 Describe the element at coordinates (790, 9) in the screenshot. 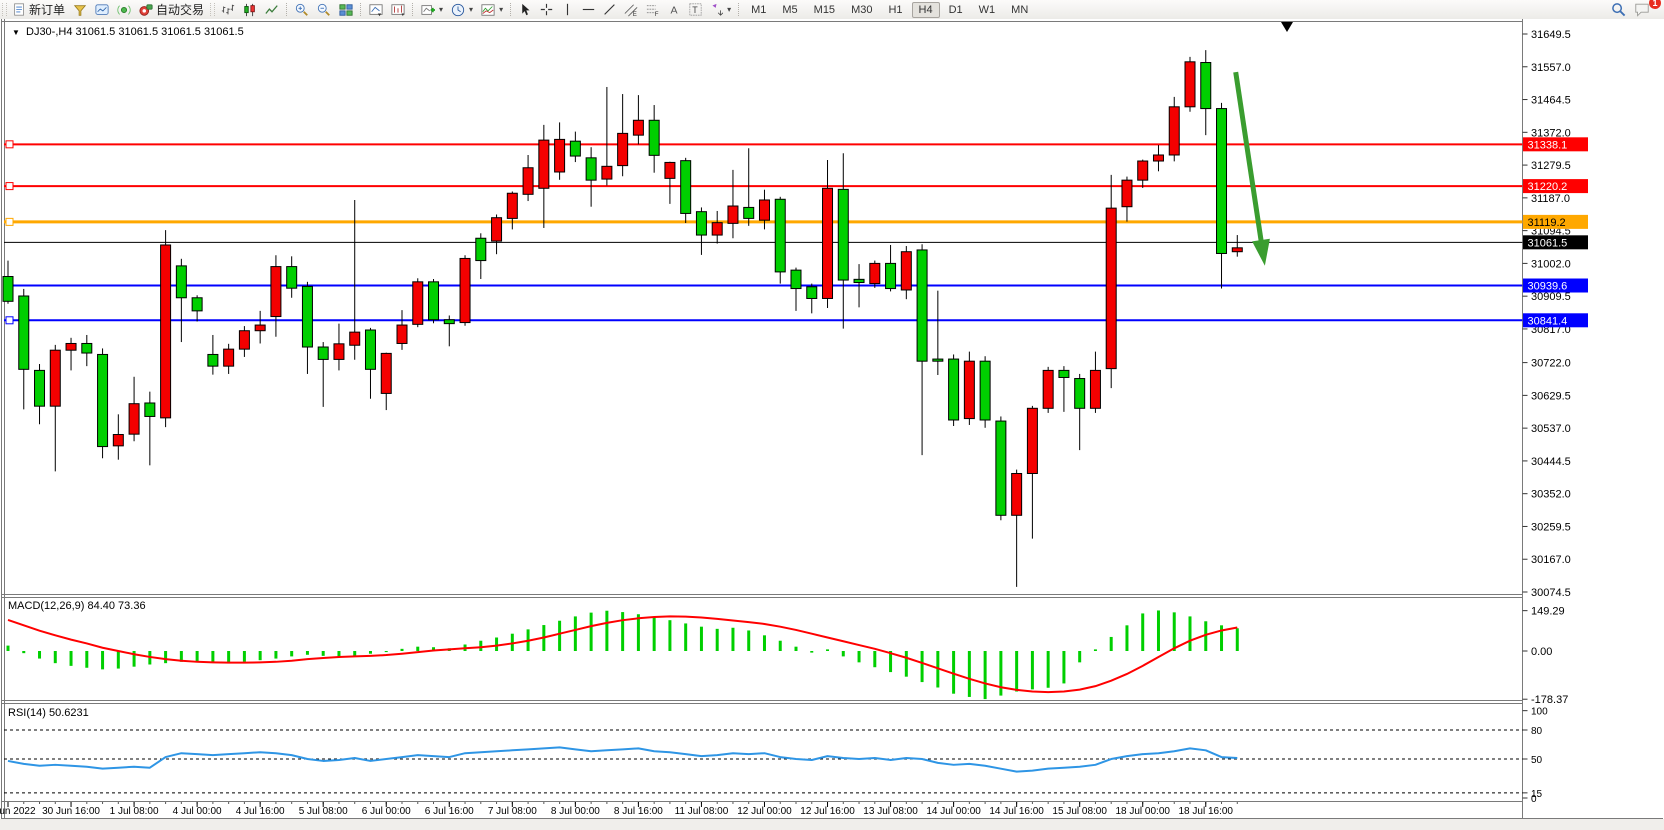

I see `timeframe-button-m5: M5` at that location.